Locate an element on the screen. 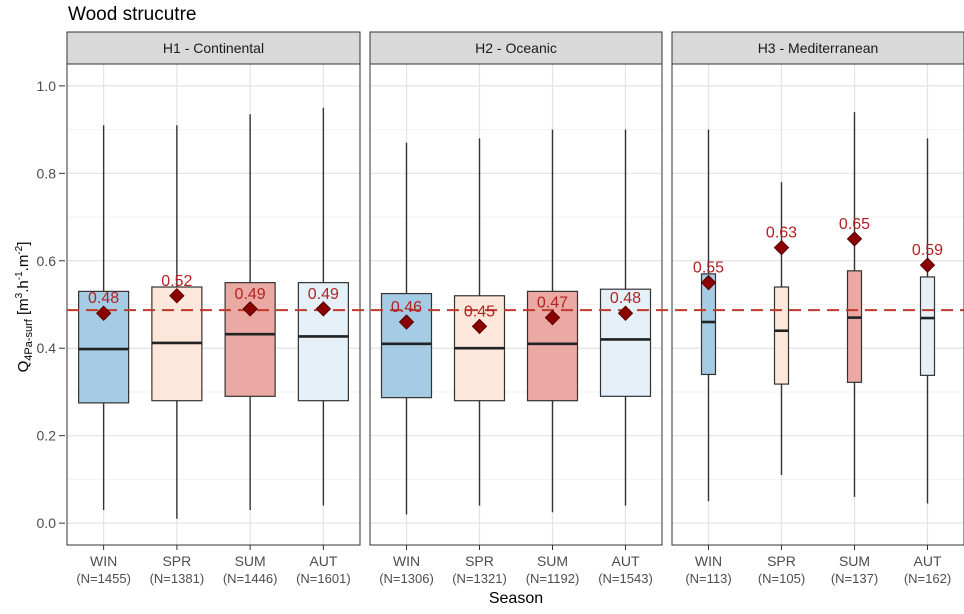 This screenshot has height=614, width=964. y-axis-label-main: Q is located at coordinates (23, 367).